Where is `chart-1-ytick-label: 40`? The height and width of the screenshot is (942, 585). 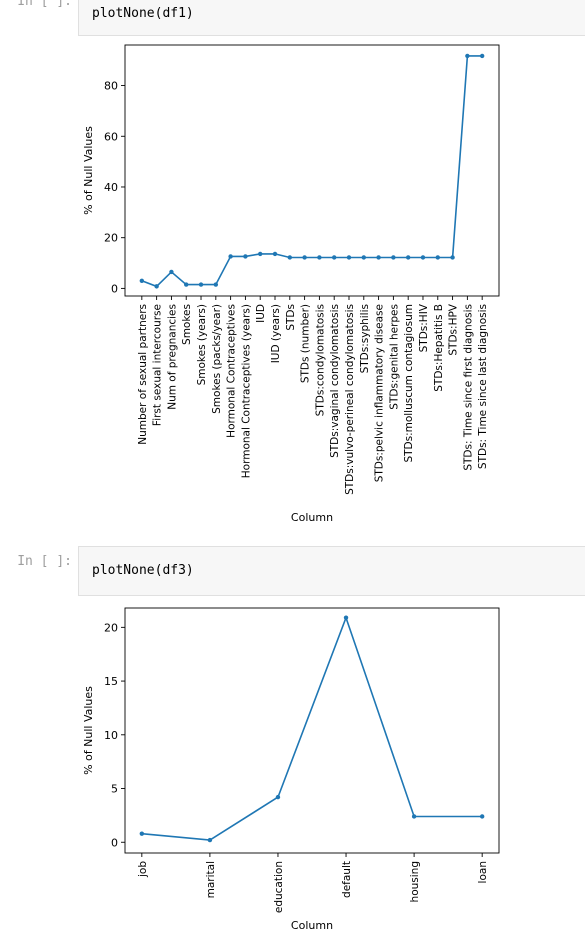
chart-1-ytick-label: 40 is located at coordinates (111, 187).